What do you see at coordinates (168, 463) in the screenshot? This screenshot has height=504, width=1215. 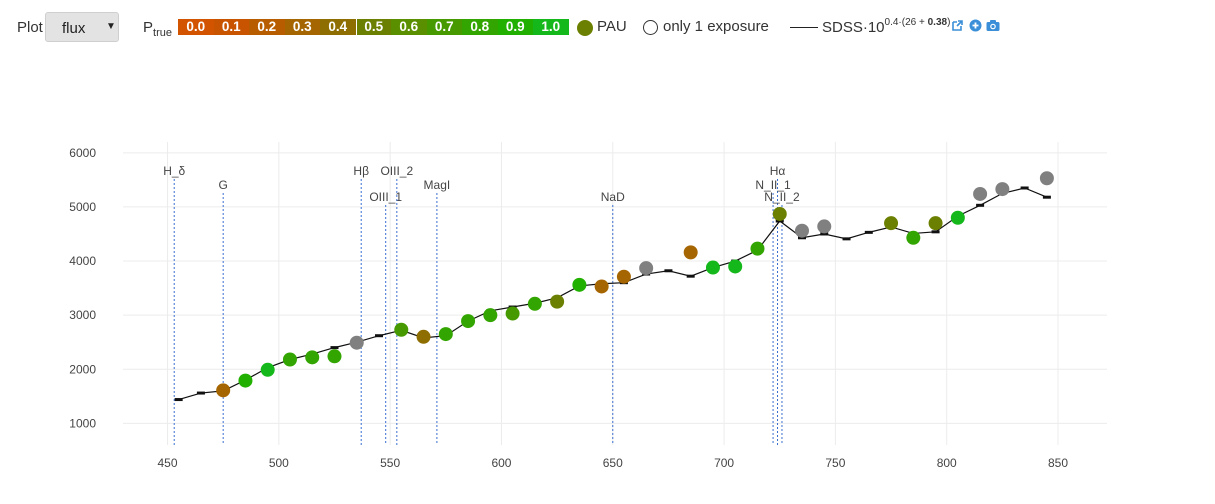 I see `x-tick-label: 450` at bounding box center [168, 463].